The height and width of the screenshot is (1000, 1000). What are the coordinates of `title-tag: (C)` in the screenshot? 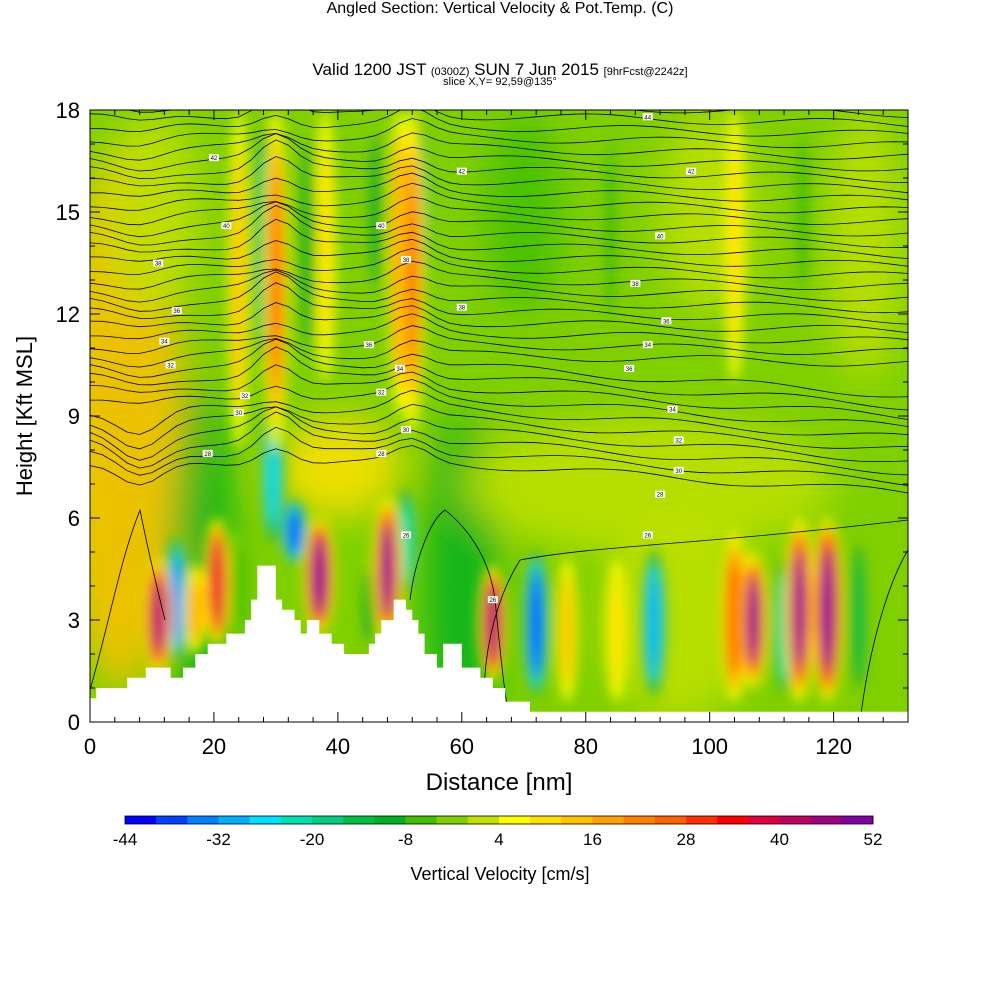 It's located at (662, 8).